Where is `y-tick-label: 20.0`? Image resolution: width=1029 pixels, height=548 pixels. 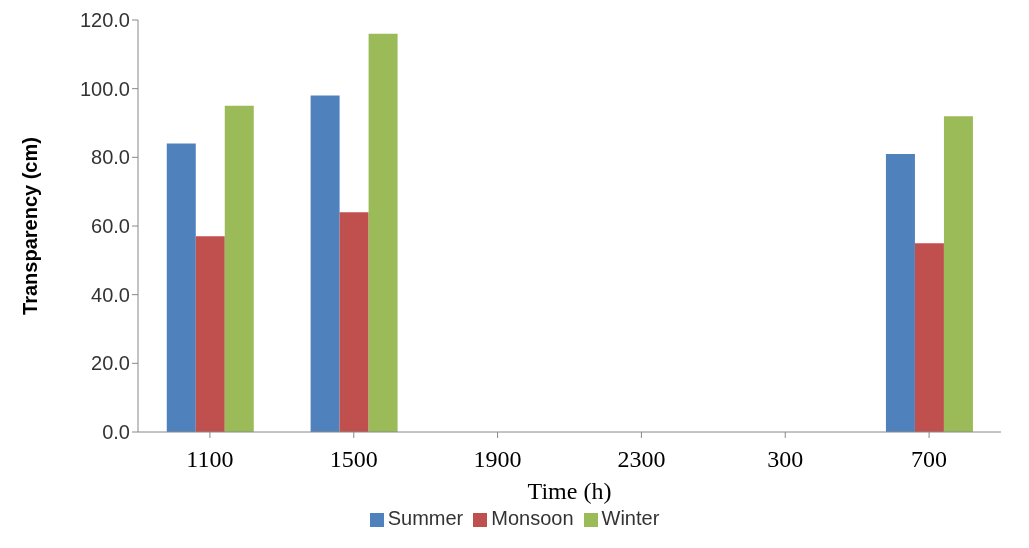 y-tick-label: 20.0 is located at coordinates (110, 363).